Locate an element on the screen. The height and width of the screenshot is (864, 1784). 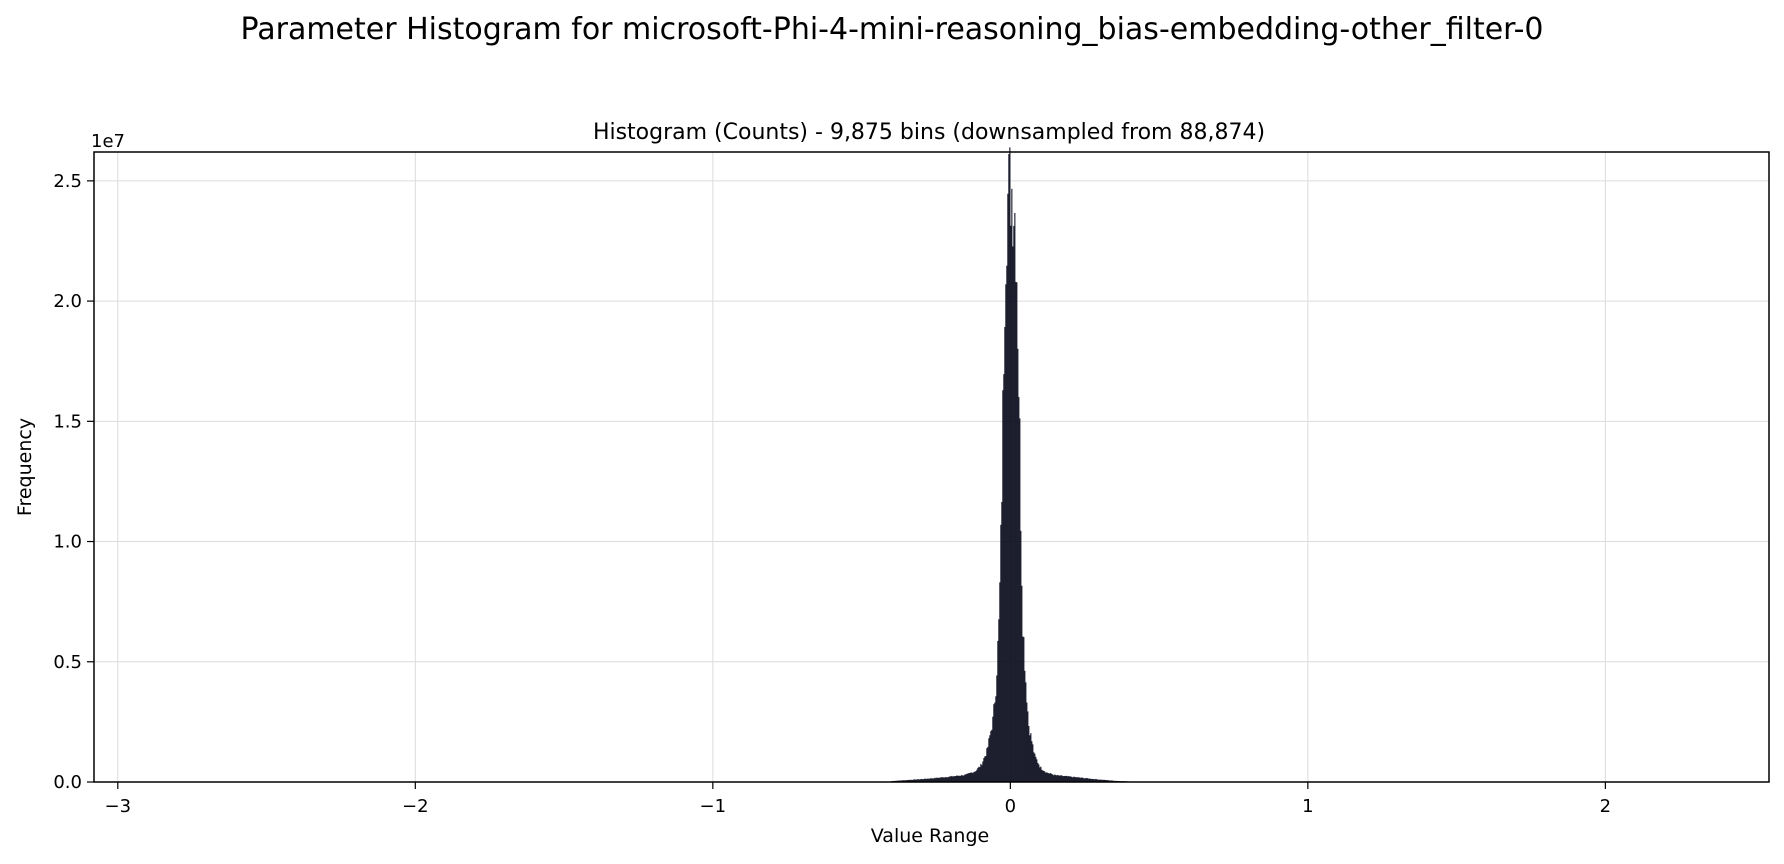
y-offset-label: 1e7 is located at coordinates (108, 141).